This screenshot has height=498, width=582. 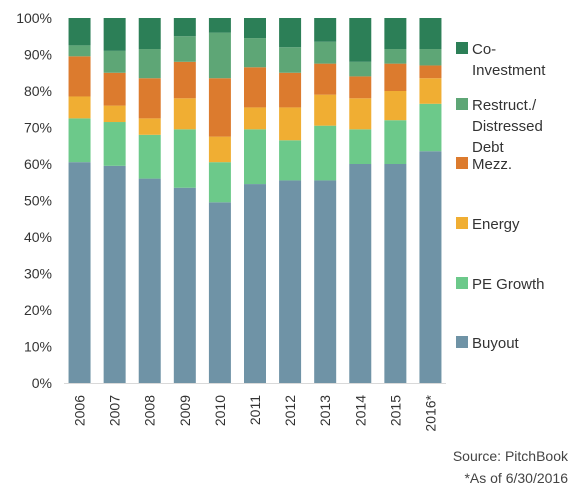 What do you see at coordinates (430, 127) in the screenshot?
I see `bar-segment-pe-growth-2016` at bounding box center [430, 127].